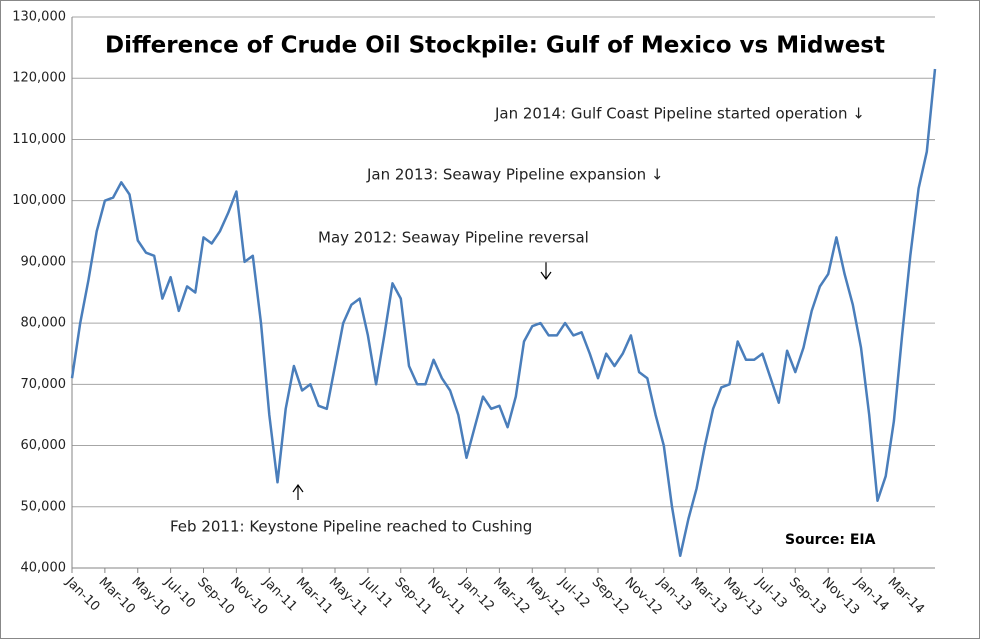 The width and height of the screenshot is (981, 640). What do you see at coordinates (830, 540) in the screenshot?
I see `annotation: Source: EIA` at bounding box center [830, 540].